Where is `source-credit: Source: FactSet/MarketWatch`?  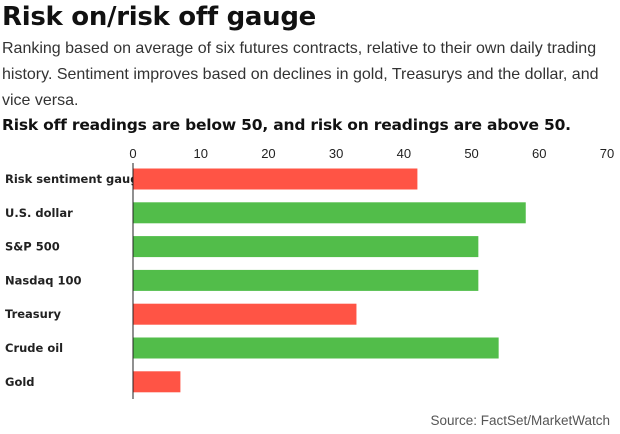 source-credit: Source: FactSet/MarketWatch is located at coordinates (520, 420).